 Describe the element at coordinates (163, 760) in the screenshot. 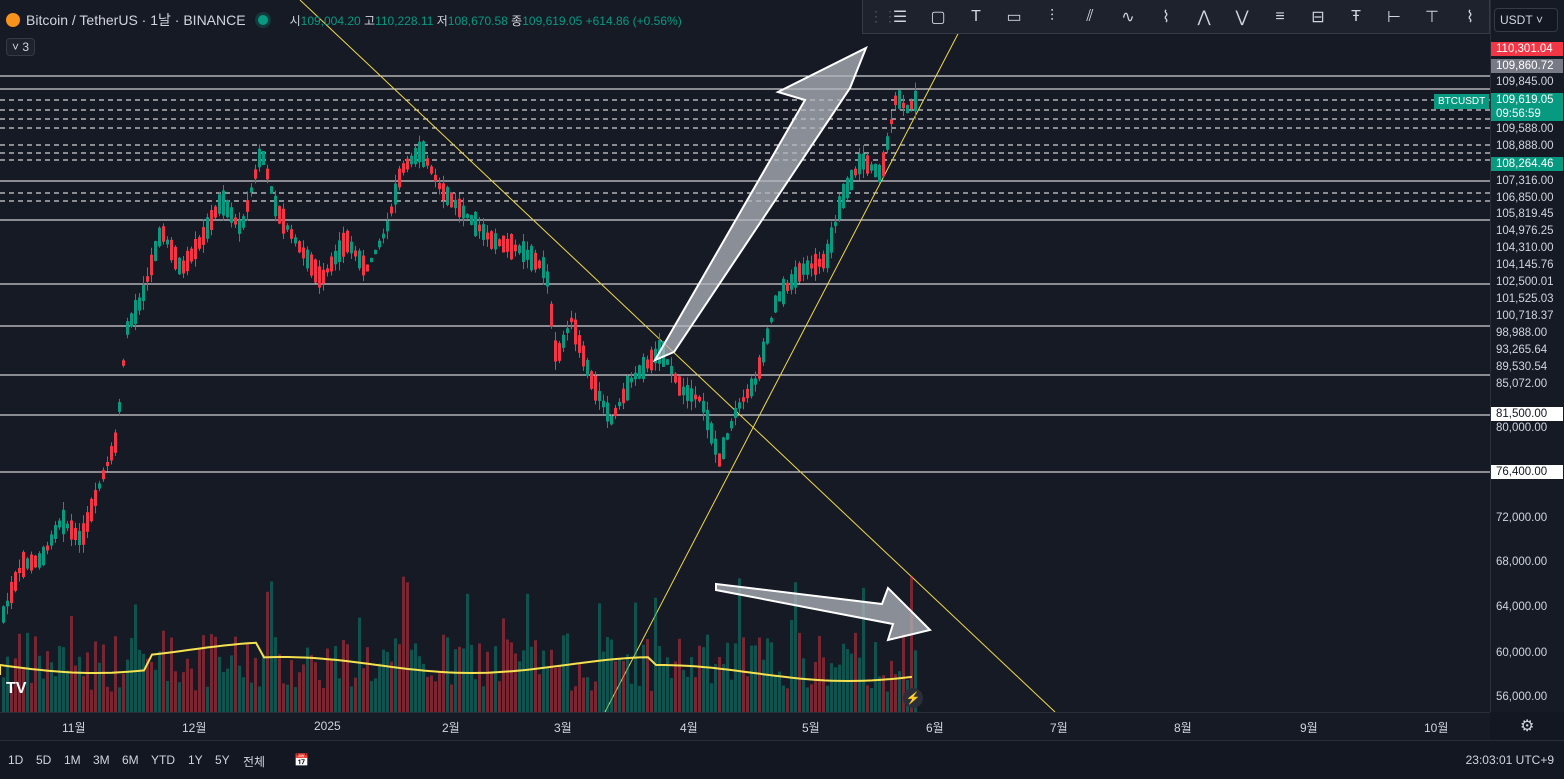

I see `timeframe-button: YTD` at that location.